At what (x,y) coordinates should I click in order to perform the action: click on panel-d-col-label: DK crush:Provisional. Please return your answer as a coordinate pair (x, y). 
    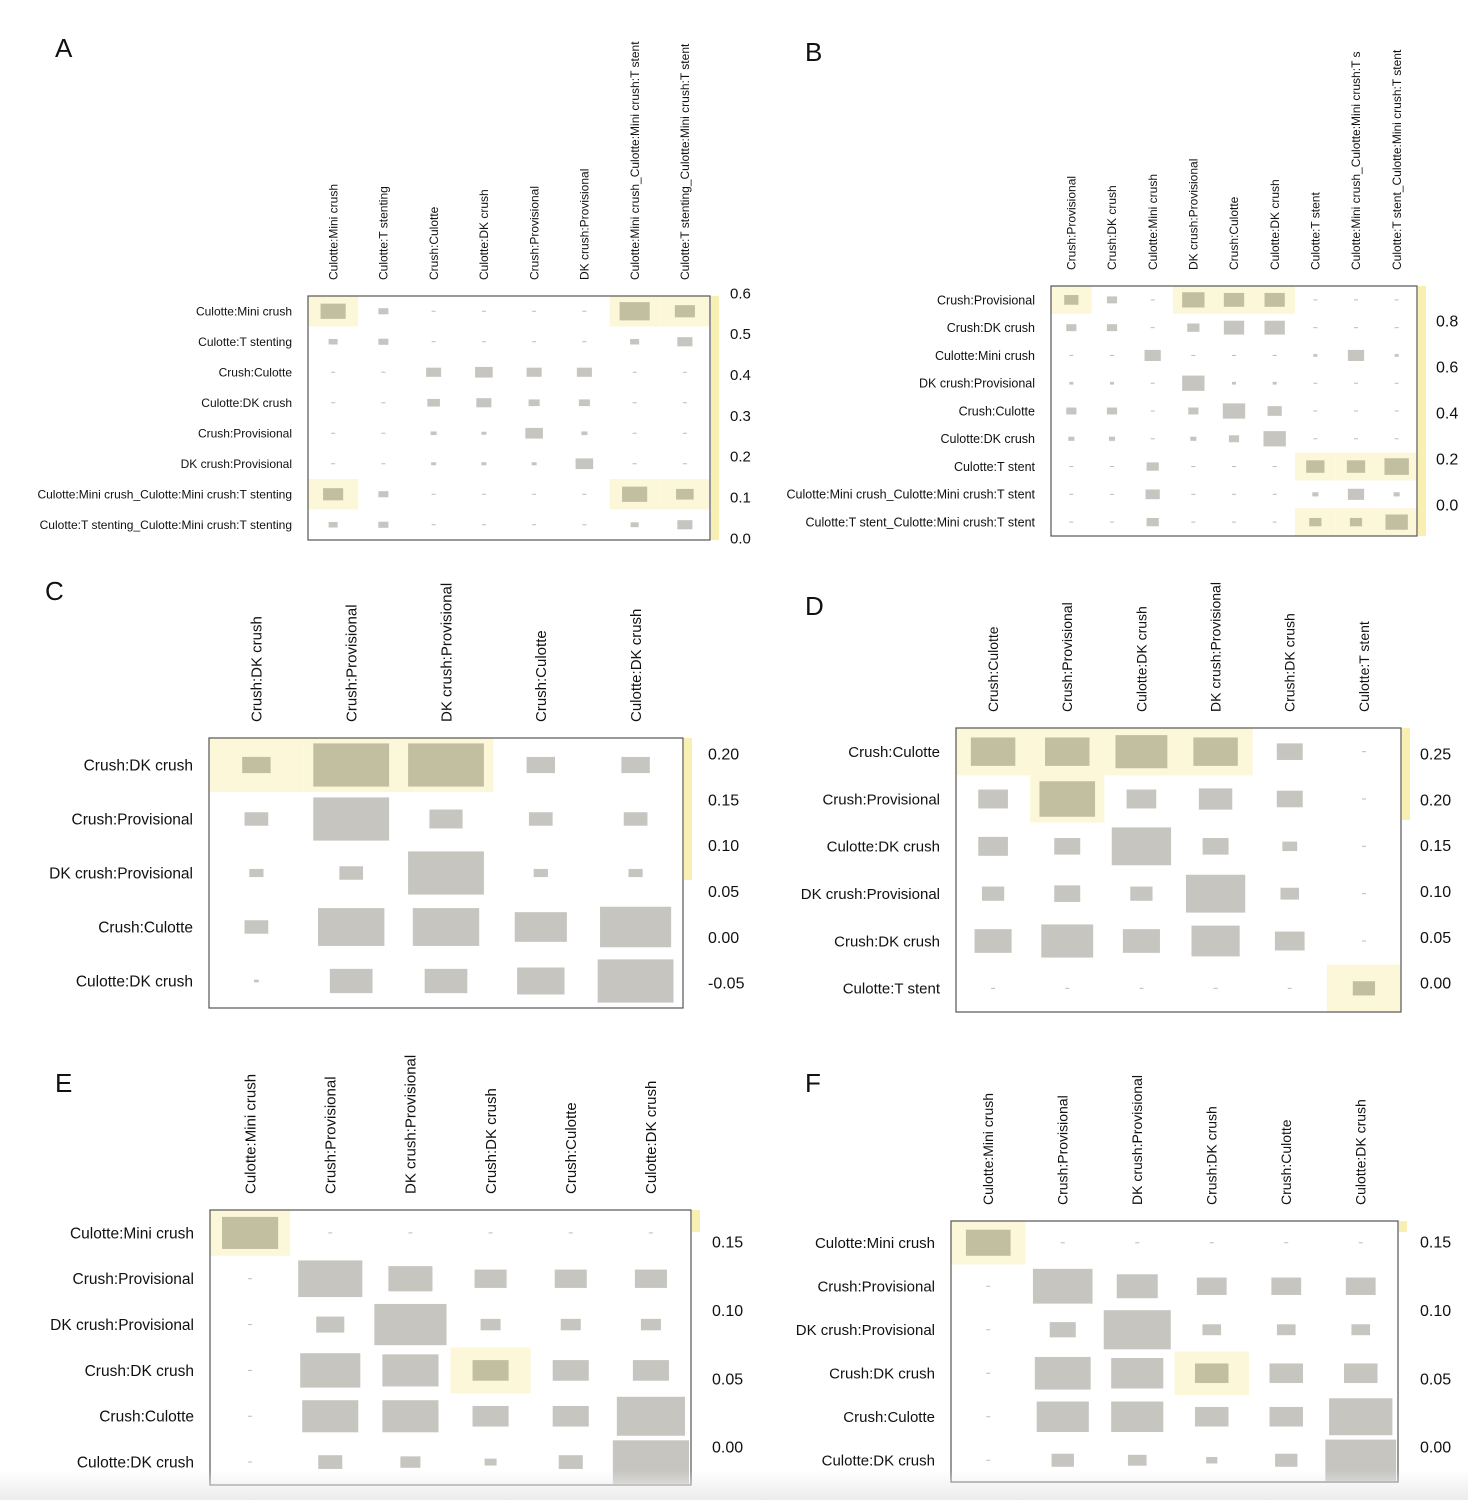
    Looking at the image, I should click on (1215, 647).